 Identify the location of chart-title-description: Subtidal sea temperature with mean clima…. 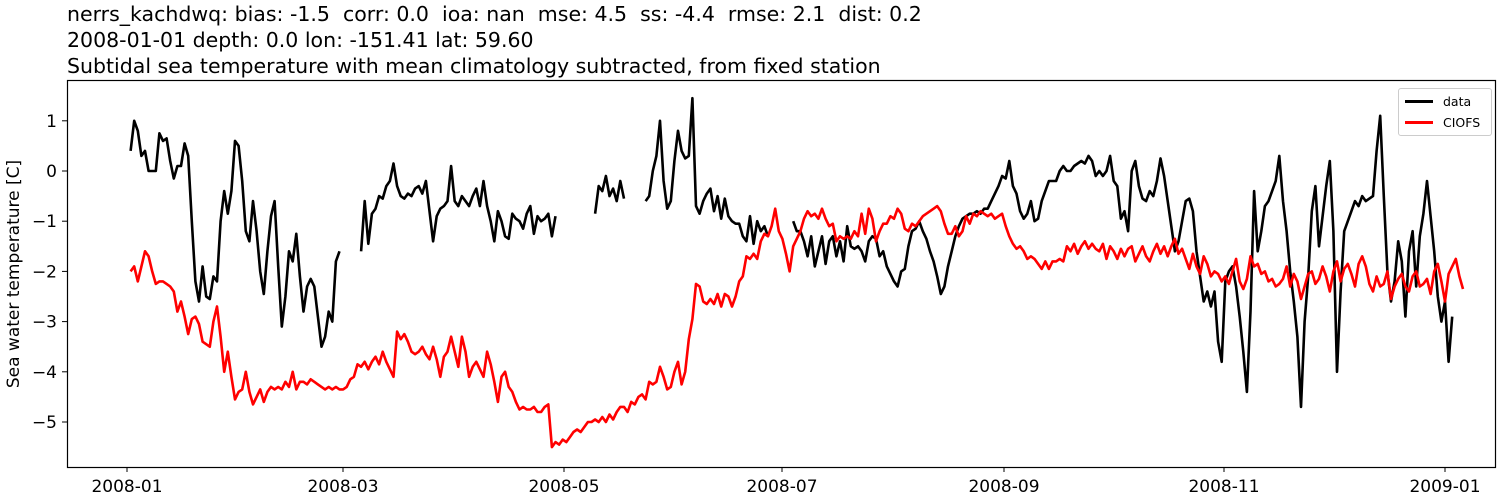
(474, 66).